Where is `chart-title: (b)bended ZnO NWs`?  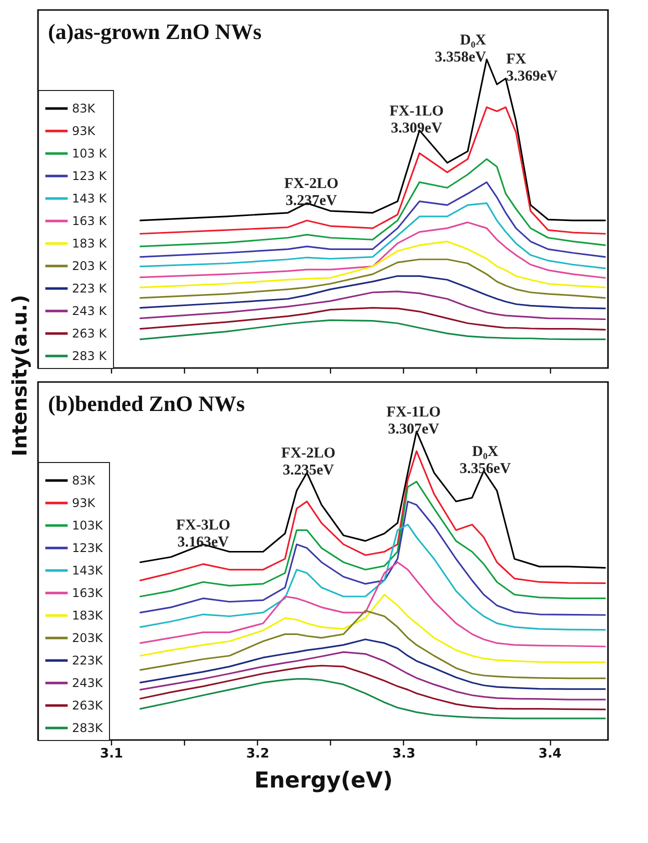 chart-title: (b)bended ZnO NWs is located at coordinates (147, 403).